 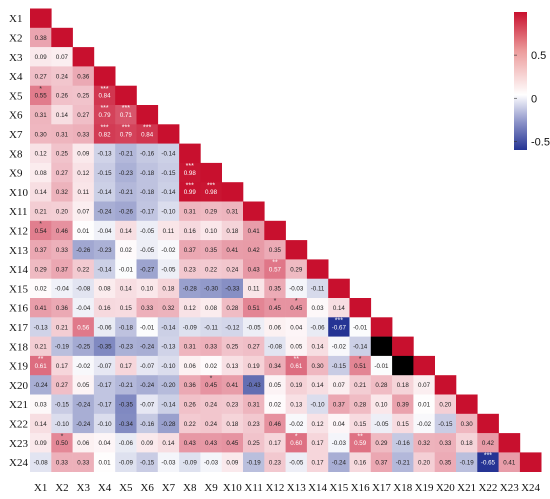 I want to click on cell-value-label: 0.28, so click(x=381, y=385).